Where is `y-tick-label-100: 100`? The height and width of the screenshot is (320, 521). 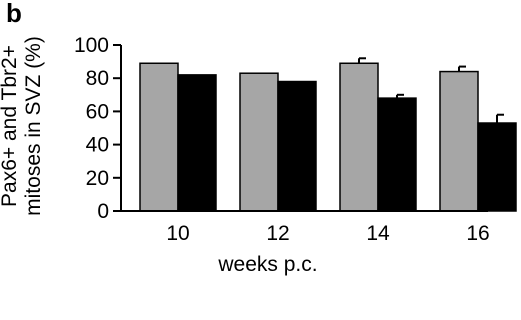
y-tick-label-100: 100 is located at coordinates (91, 45).